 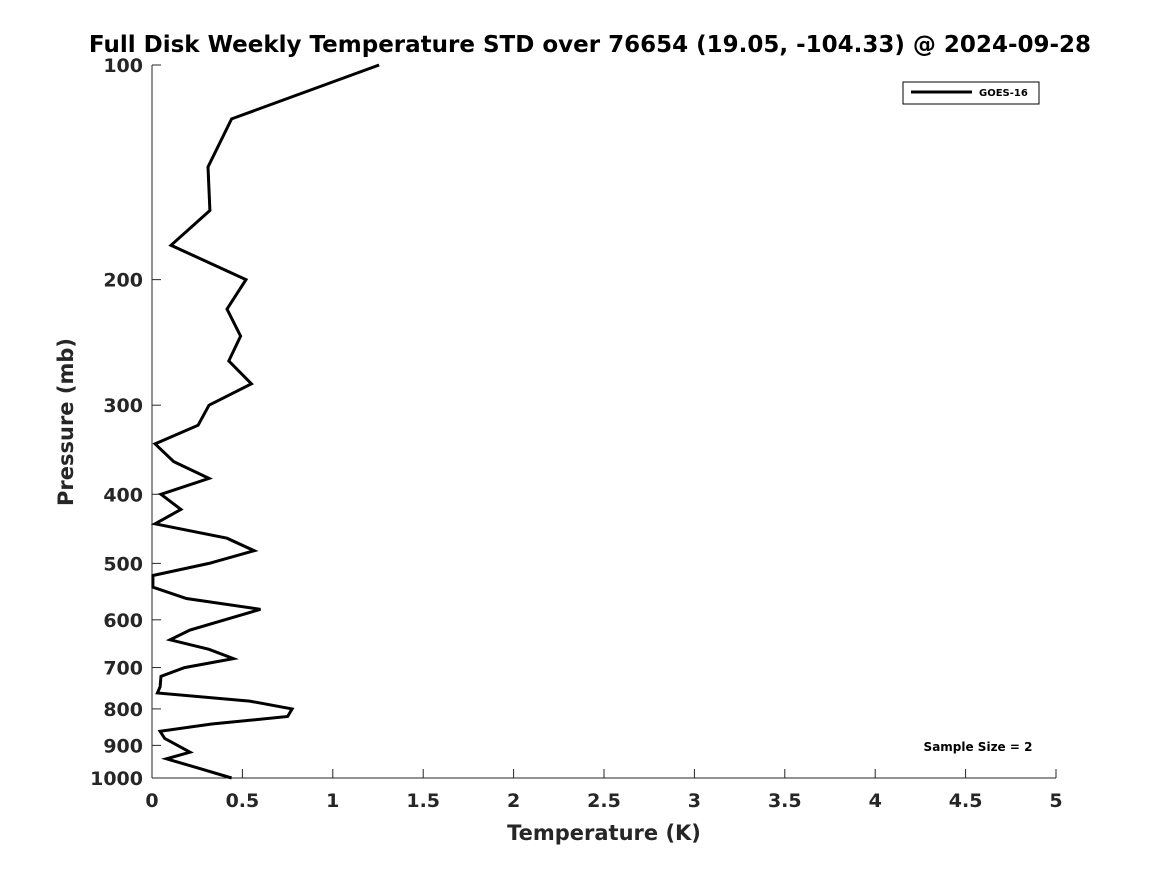 I want to click on y-tick-label: 800, so click(x=123, y=710).